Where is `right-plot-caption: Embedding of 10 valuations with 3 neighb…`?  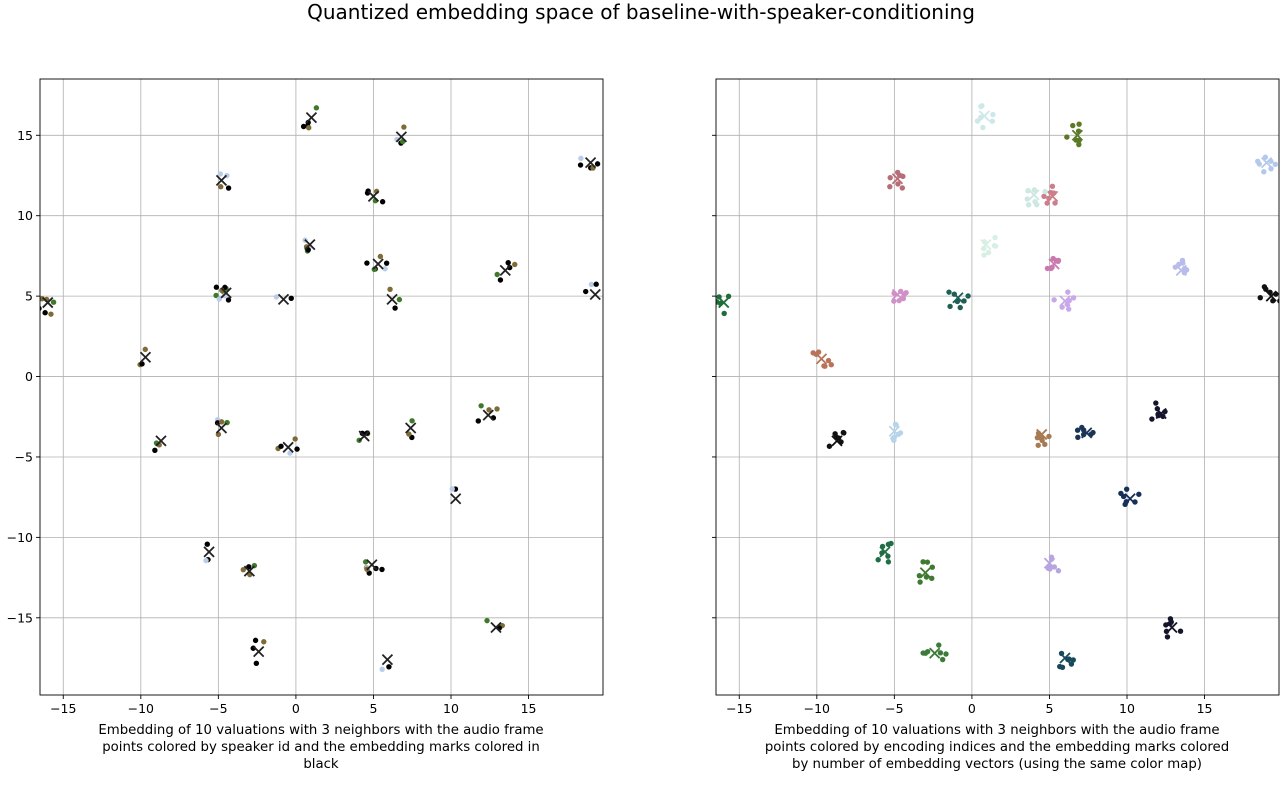
right-plot-caption: Embedding of 10 valuations with 3 neighb… is located at coordinates (997, 747).